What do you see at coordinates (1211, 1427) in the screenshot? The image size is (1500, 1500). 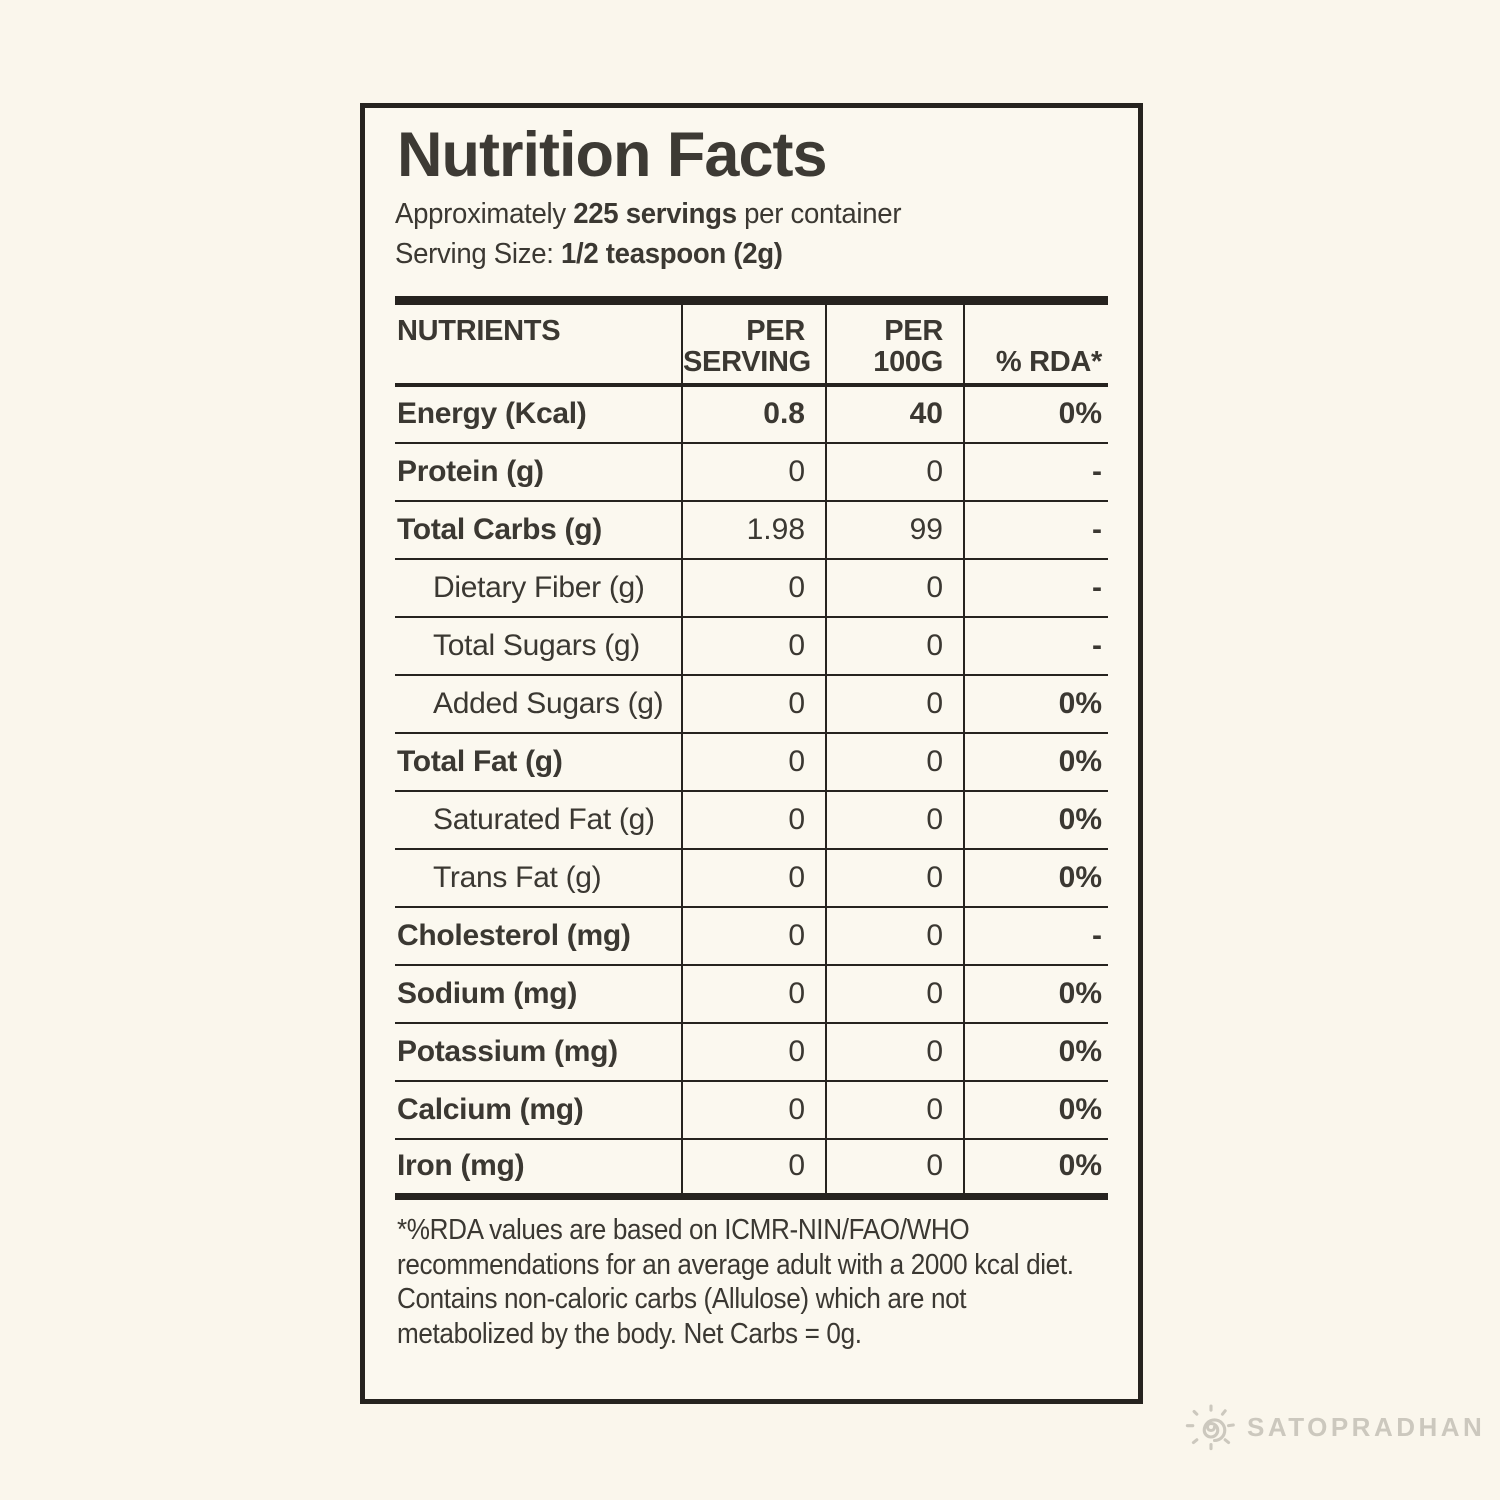 I see `sun-spiral-icon` at bounding box center [1211, 1427].